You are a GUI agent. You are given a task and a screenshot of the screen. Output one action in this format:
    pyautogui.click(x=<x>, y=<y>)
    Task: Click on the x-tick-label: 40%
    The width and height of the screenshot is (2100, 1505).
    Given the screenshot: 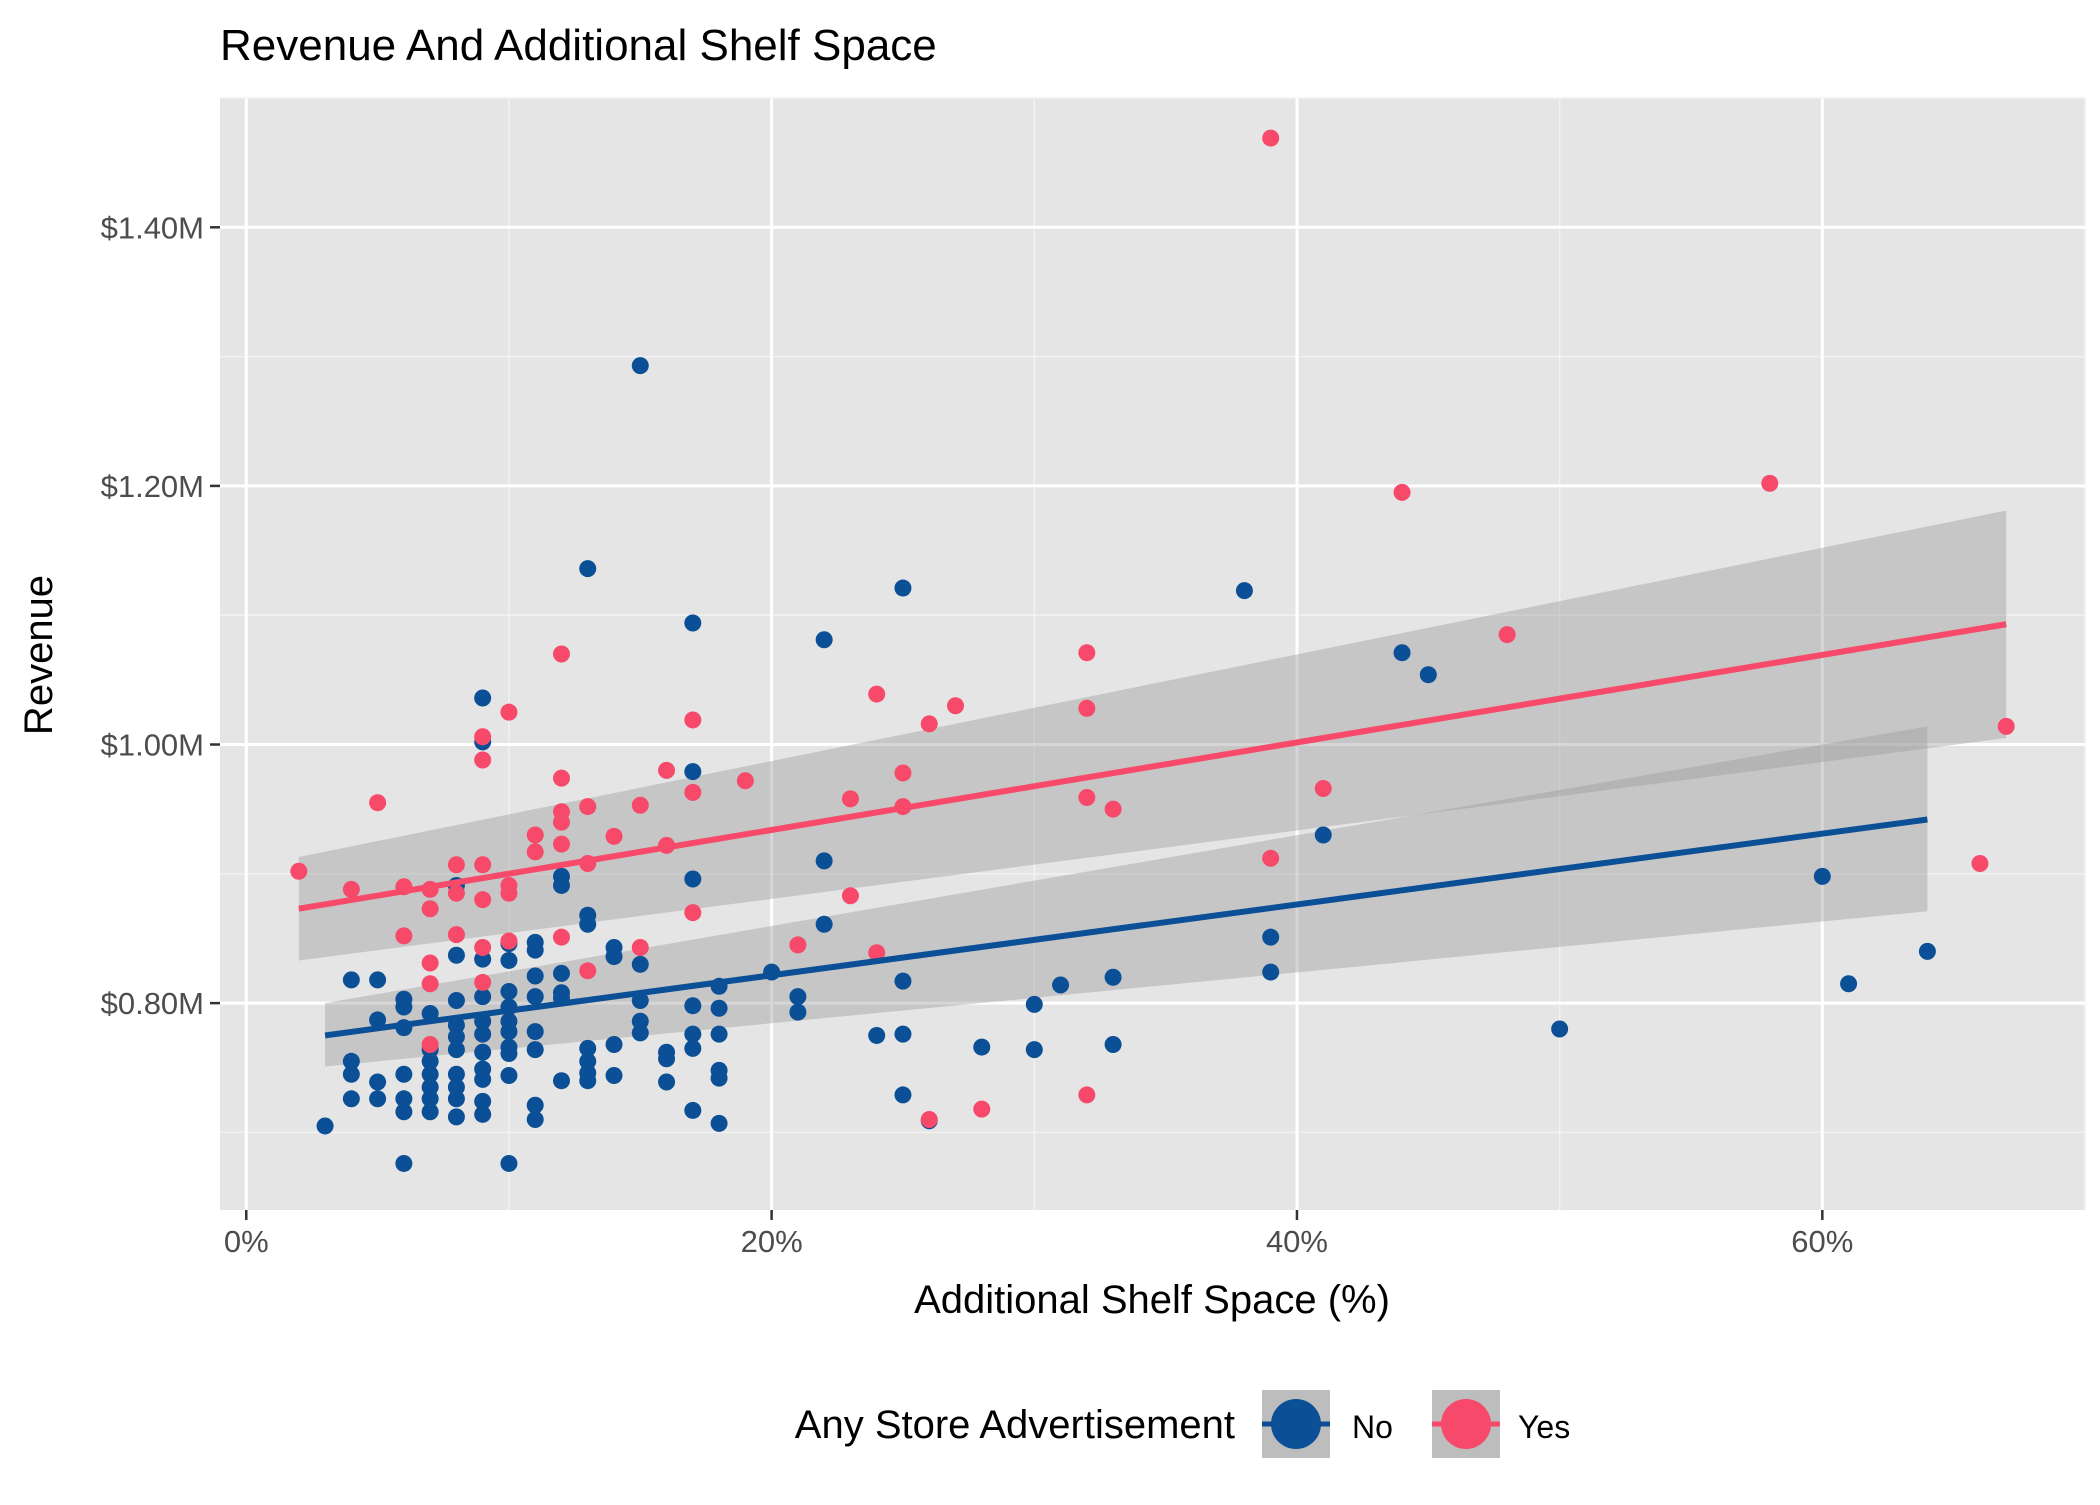 What is the action you would take?
    pyautogui.click(x=1297, y=1241)
    